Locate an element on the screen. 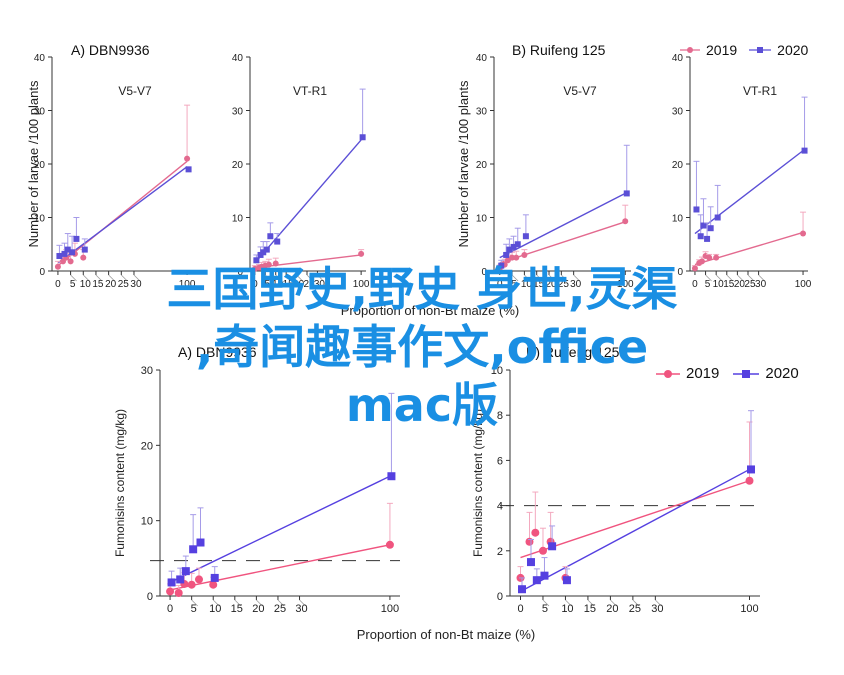 This screenshot has width=844, height=675. chart2-x-tick-label: 5 is located at coordinates (268, 284).